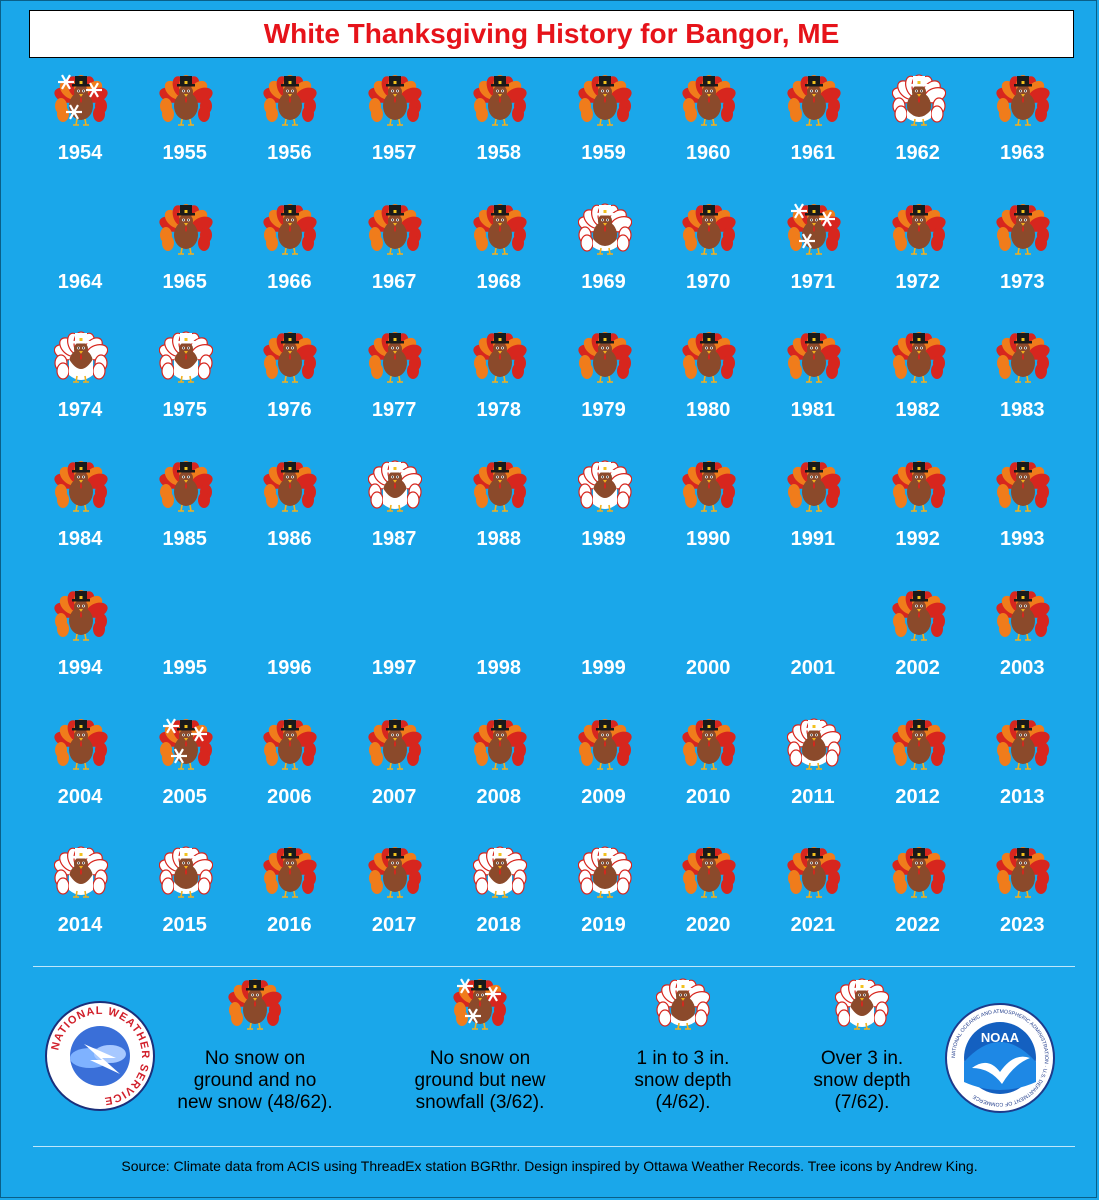 The image size is (1099, 1200). What do you see at coordinates (185, 902) in the screenshot?
I see `year-cell: 2015` at bounding box center [185, 902].